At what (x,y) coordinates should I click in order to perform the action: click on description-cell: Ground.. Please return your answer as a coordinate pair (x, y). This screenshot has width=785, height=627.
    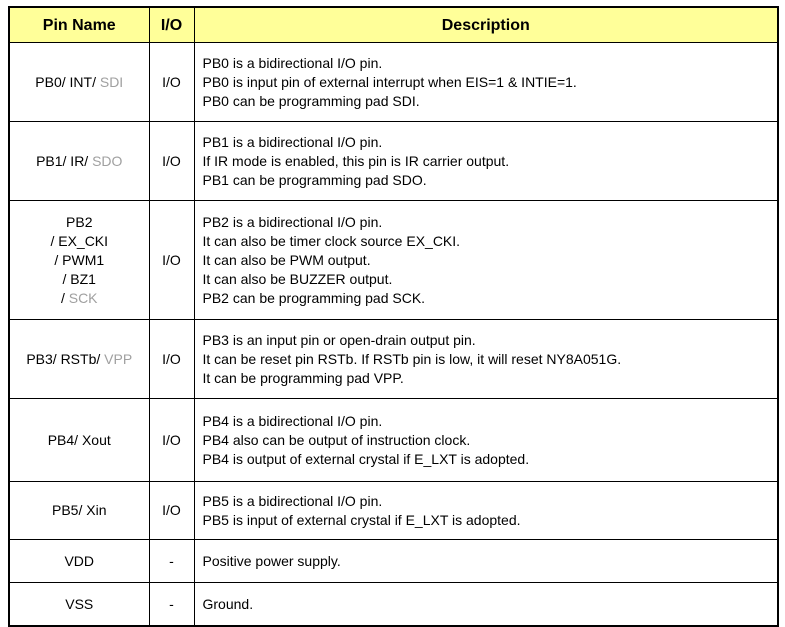
    Looking at the image, I should click on (486, 604).